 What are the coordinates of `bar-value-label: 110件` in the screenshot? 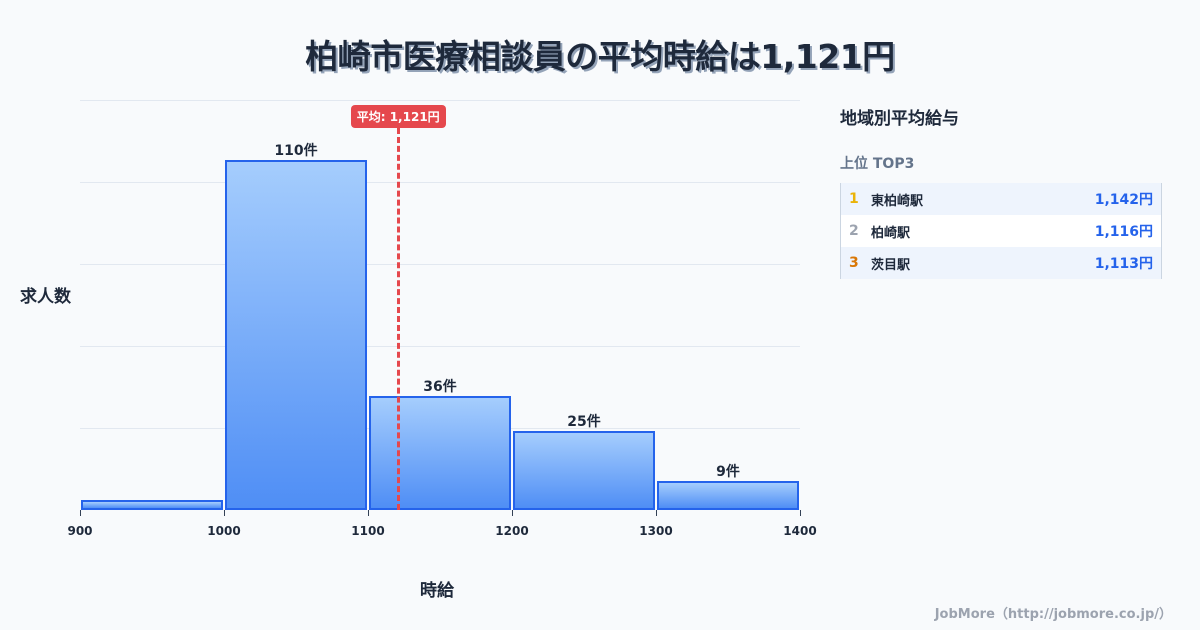 It's located at (296, 151).